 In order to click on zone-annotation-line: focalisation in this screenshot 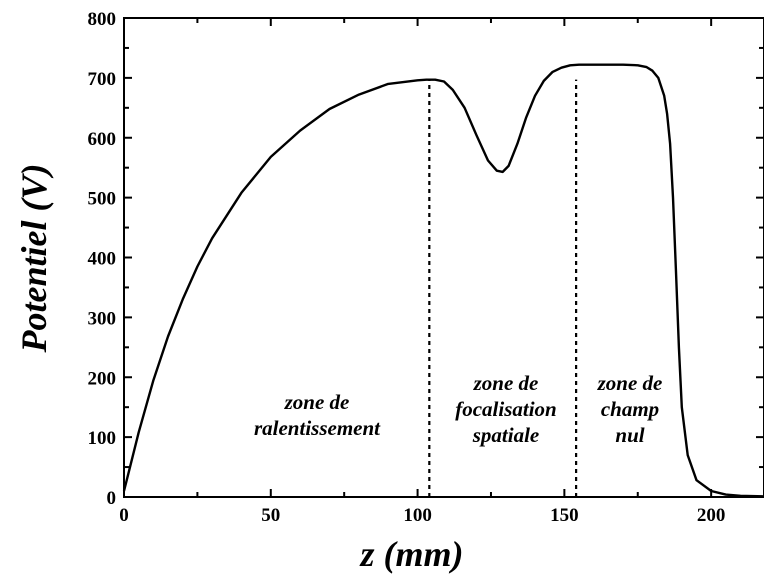, I will do `click(506, 409)`.